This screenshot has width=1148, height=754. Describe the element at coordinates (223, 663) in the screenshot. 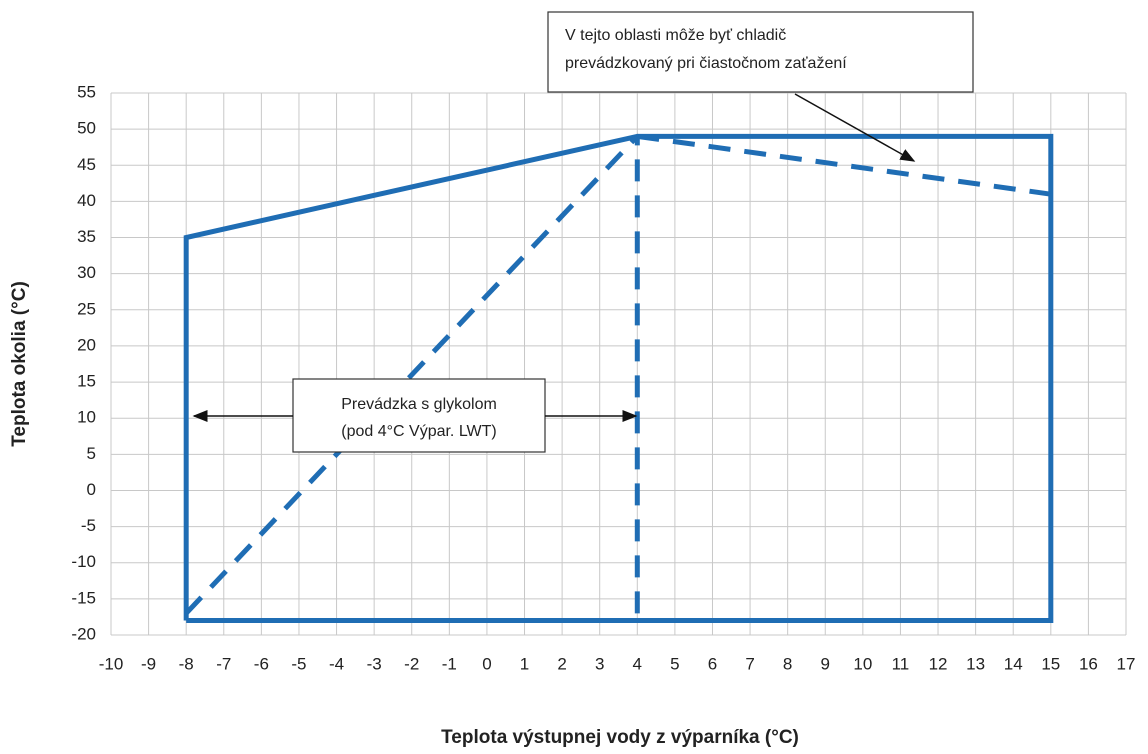

I see `x-tick-label: -7` at that location.